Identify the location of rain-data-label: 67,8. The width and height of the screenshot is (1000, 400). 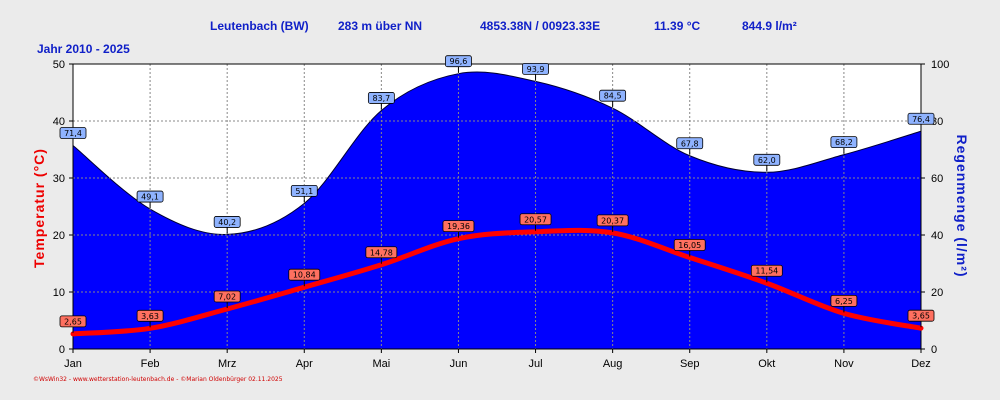
(690, 143).